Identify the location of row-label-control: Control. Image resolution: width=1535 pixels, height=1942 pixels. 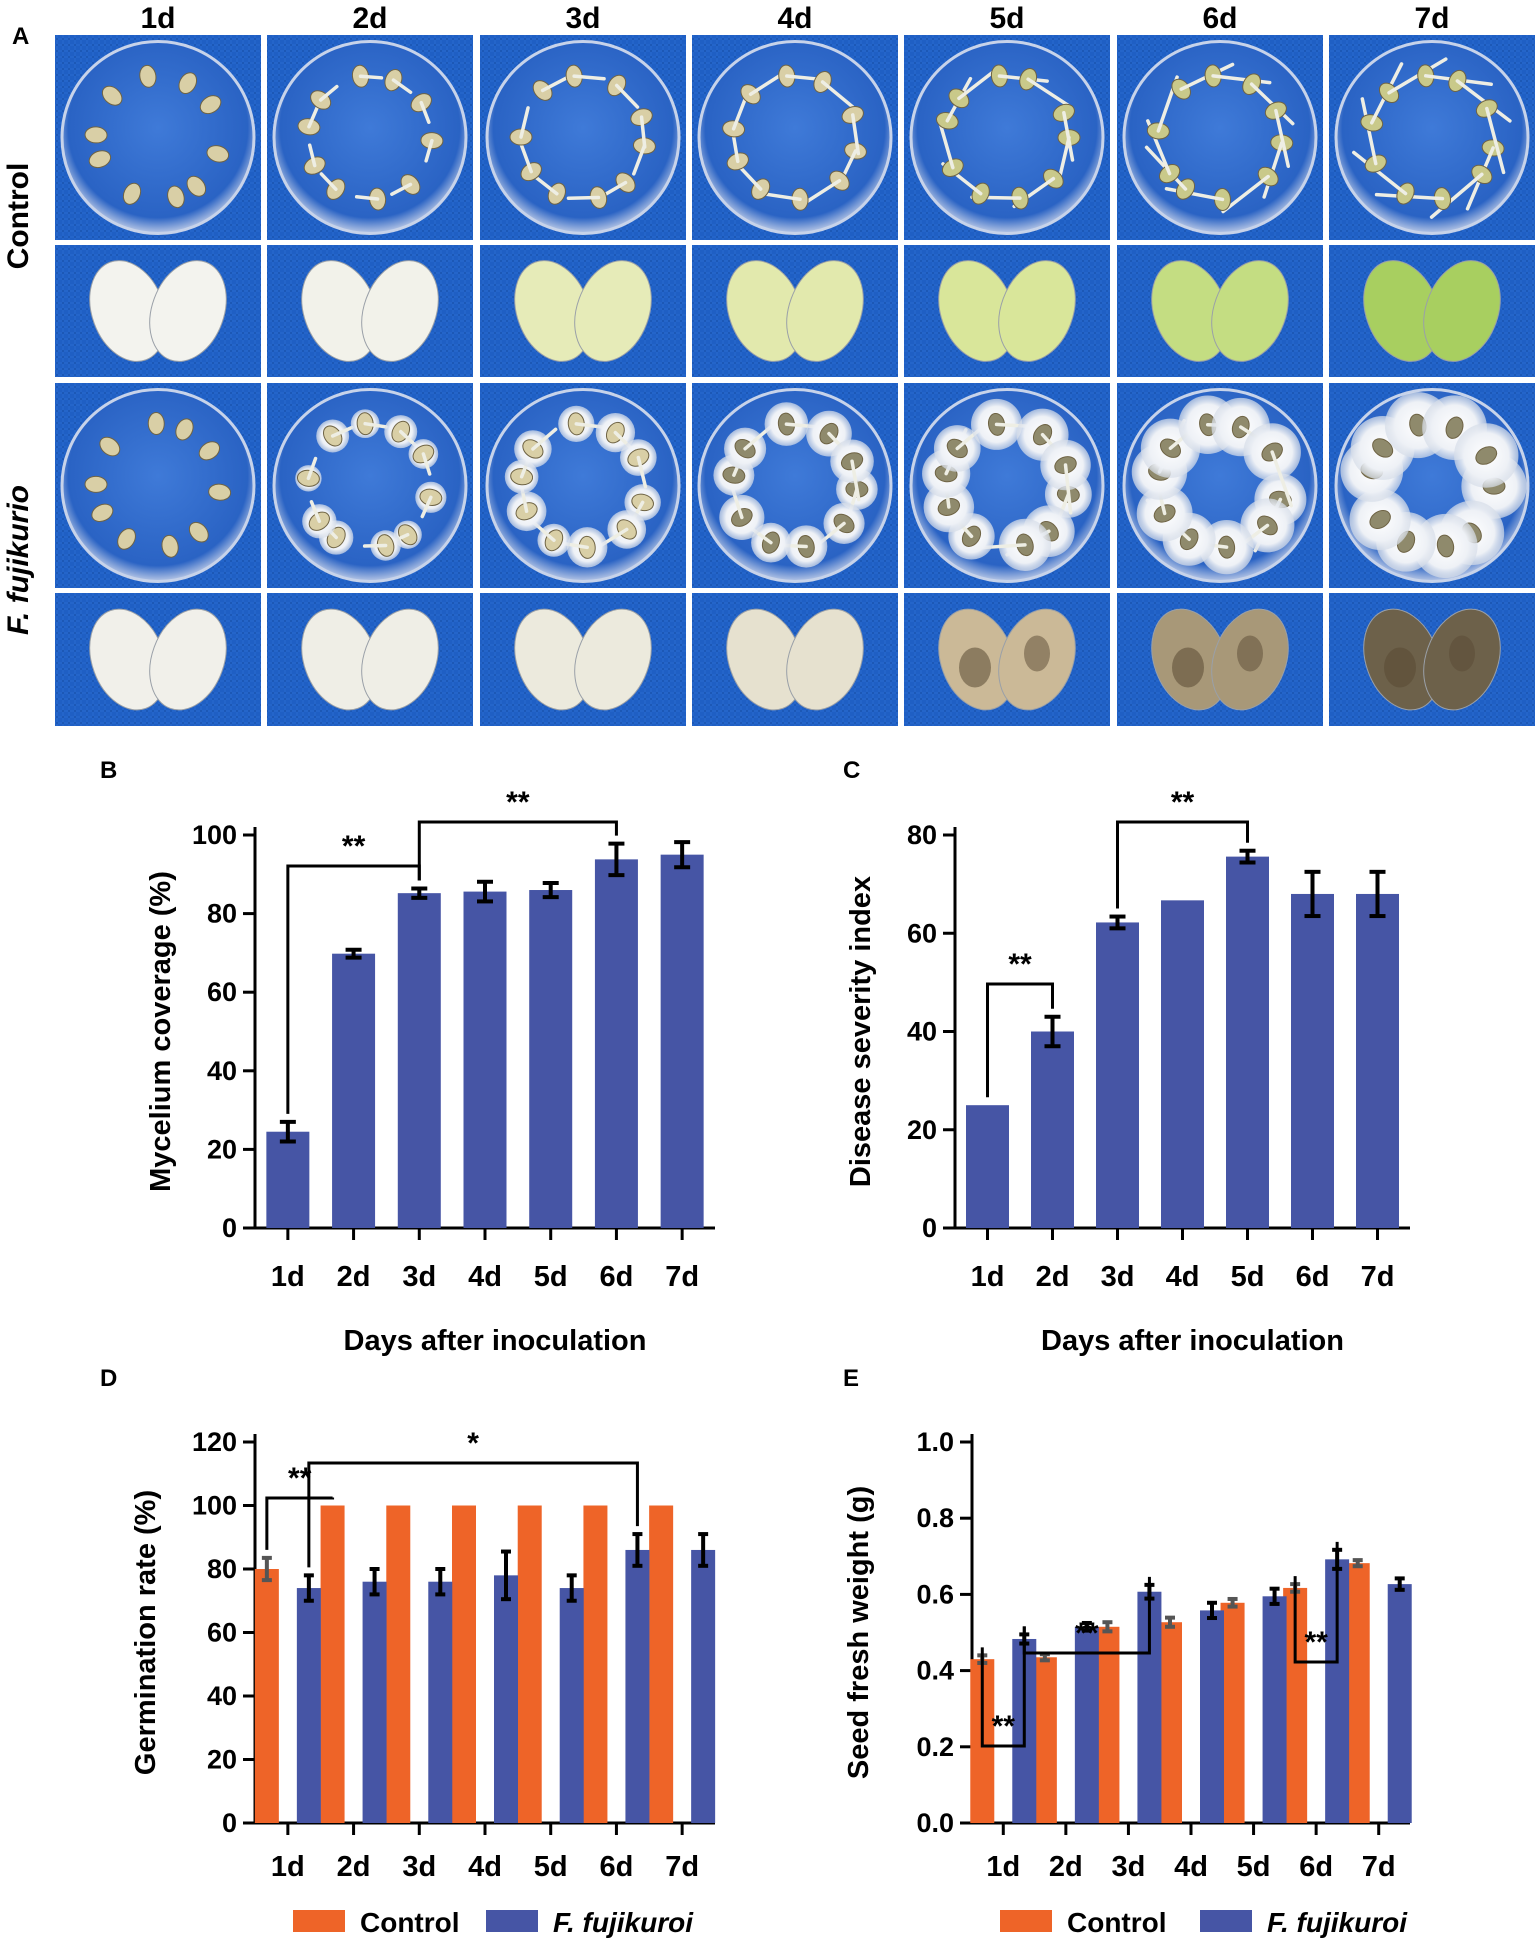
(18, 216).